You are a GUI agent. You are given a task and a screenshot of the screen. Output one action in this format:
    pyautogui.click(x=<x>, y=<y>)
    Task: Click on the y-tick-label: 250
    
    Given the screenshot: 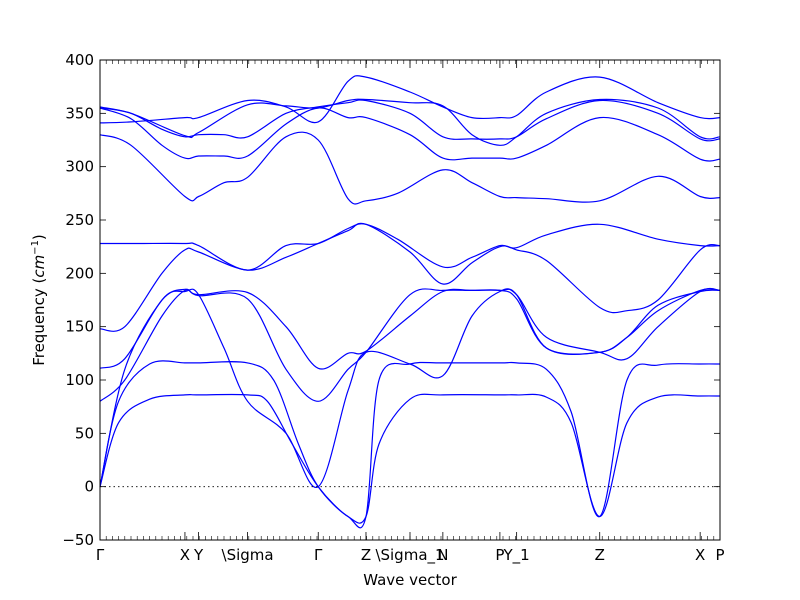 What is the action you would take?
    pyautogui.click(x=79, y=220)
    